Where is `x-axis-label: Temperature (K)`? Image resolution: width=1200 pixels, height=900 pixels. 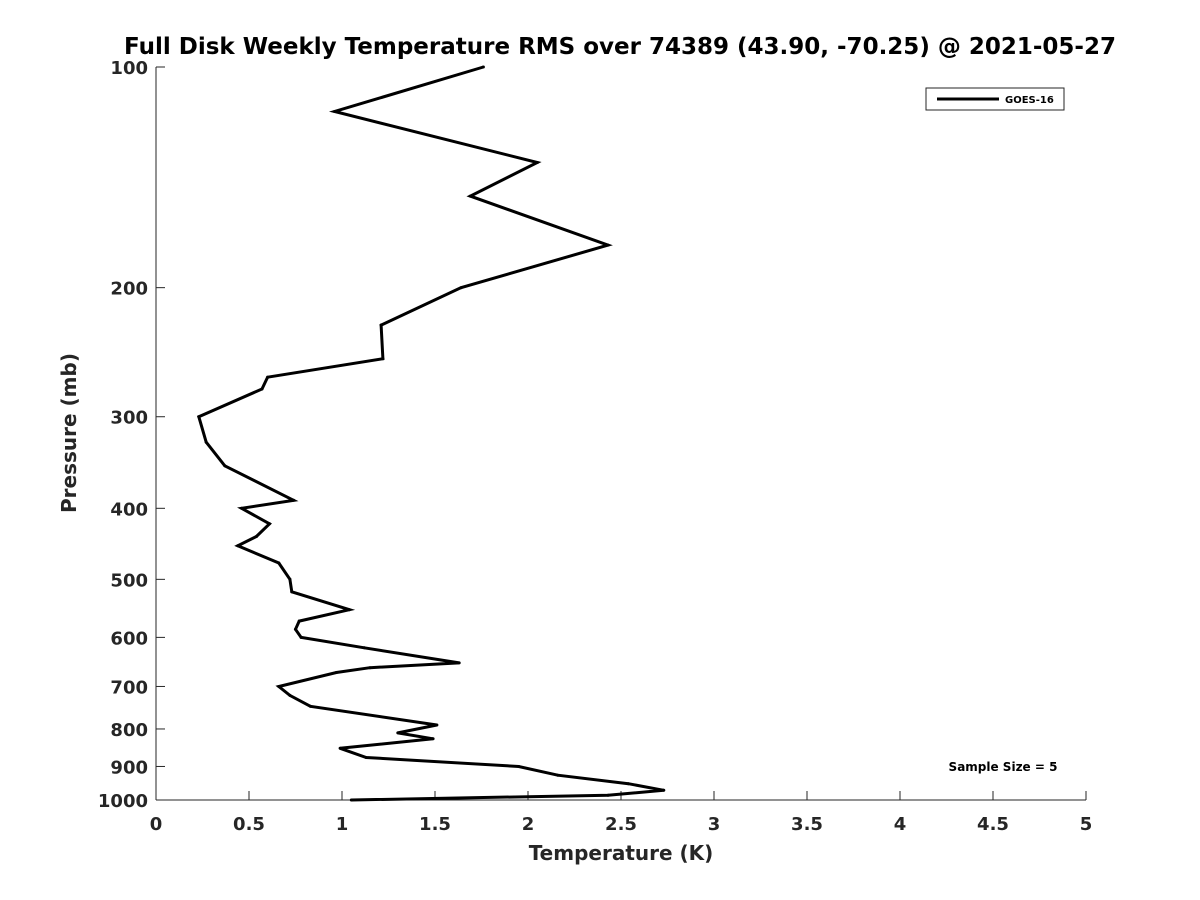 x-axis-label: Temperature (K) is located at coordinates (621, 853).